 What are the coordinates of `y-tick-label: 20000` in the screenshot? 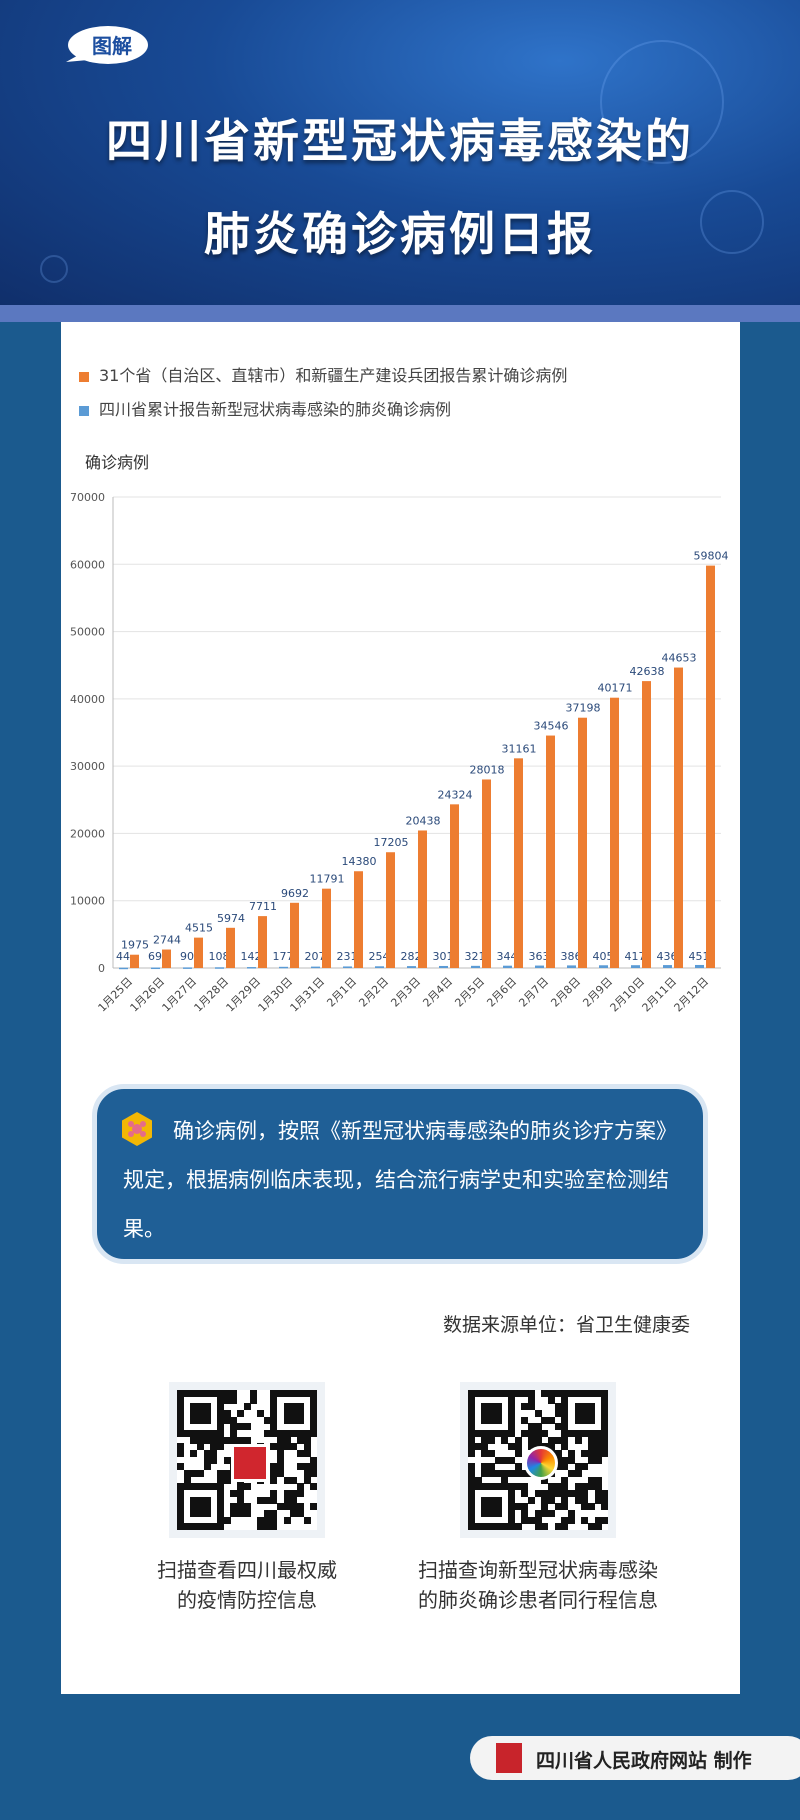 It's located at (87, 833).